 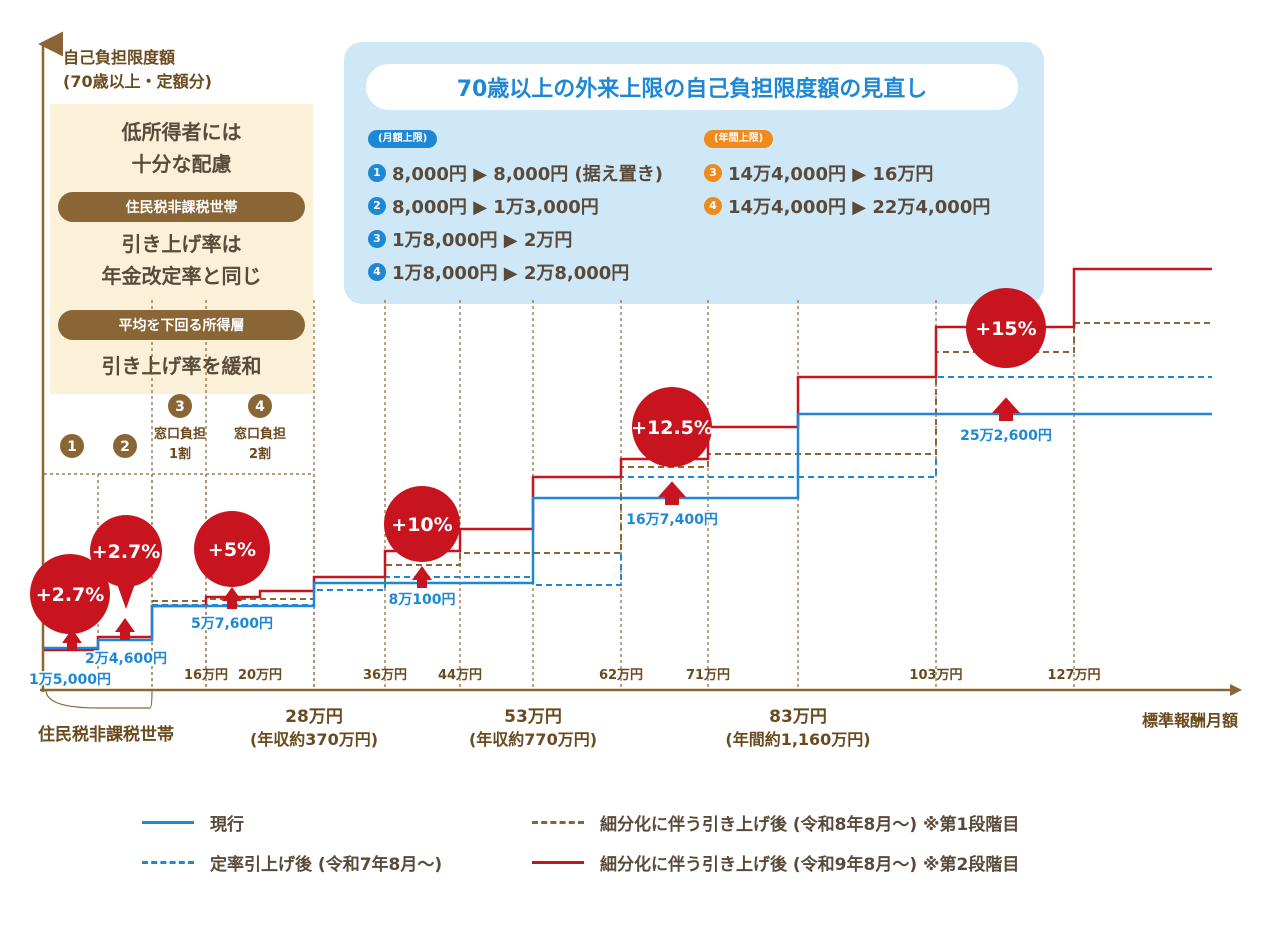 What do you see at coordinates (126, 659) in the screenshot?
I see `current-value-label: 2万4,600円` at bounding box center [126, 659].